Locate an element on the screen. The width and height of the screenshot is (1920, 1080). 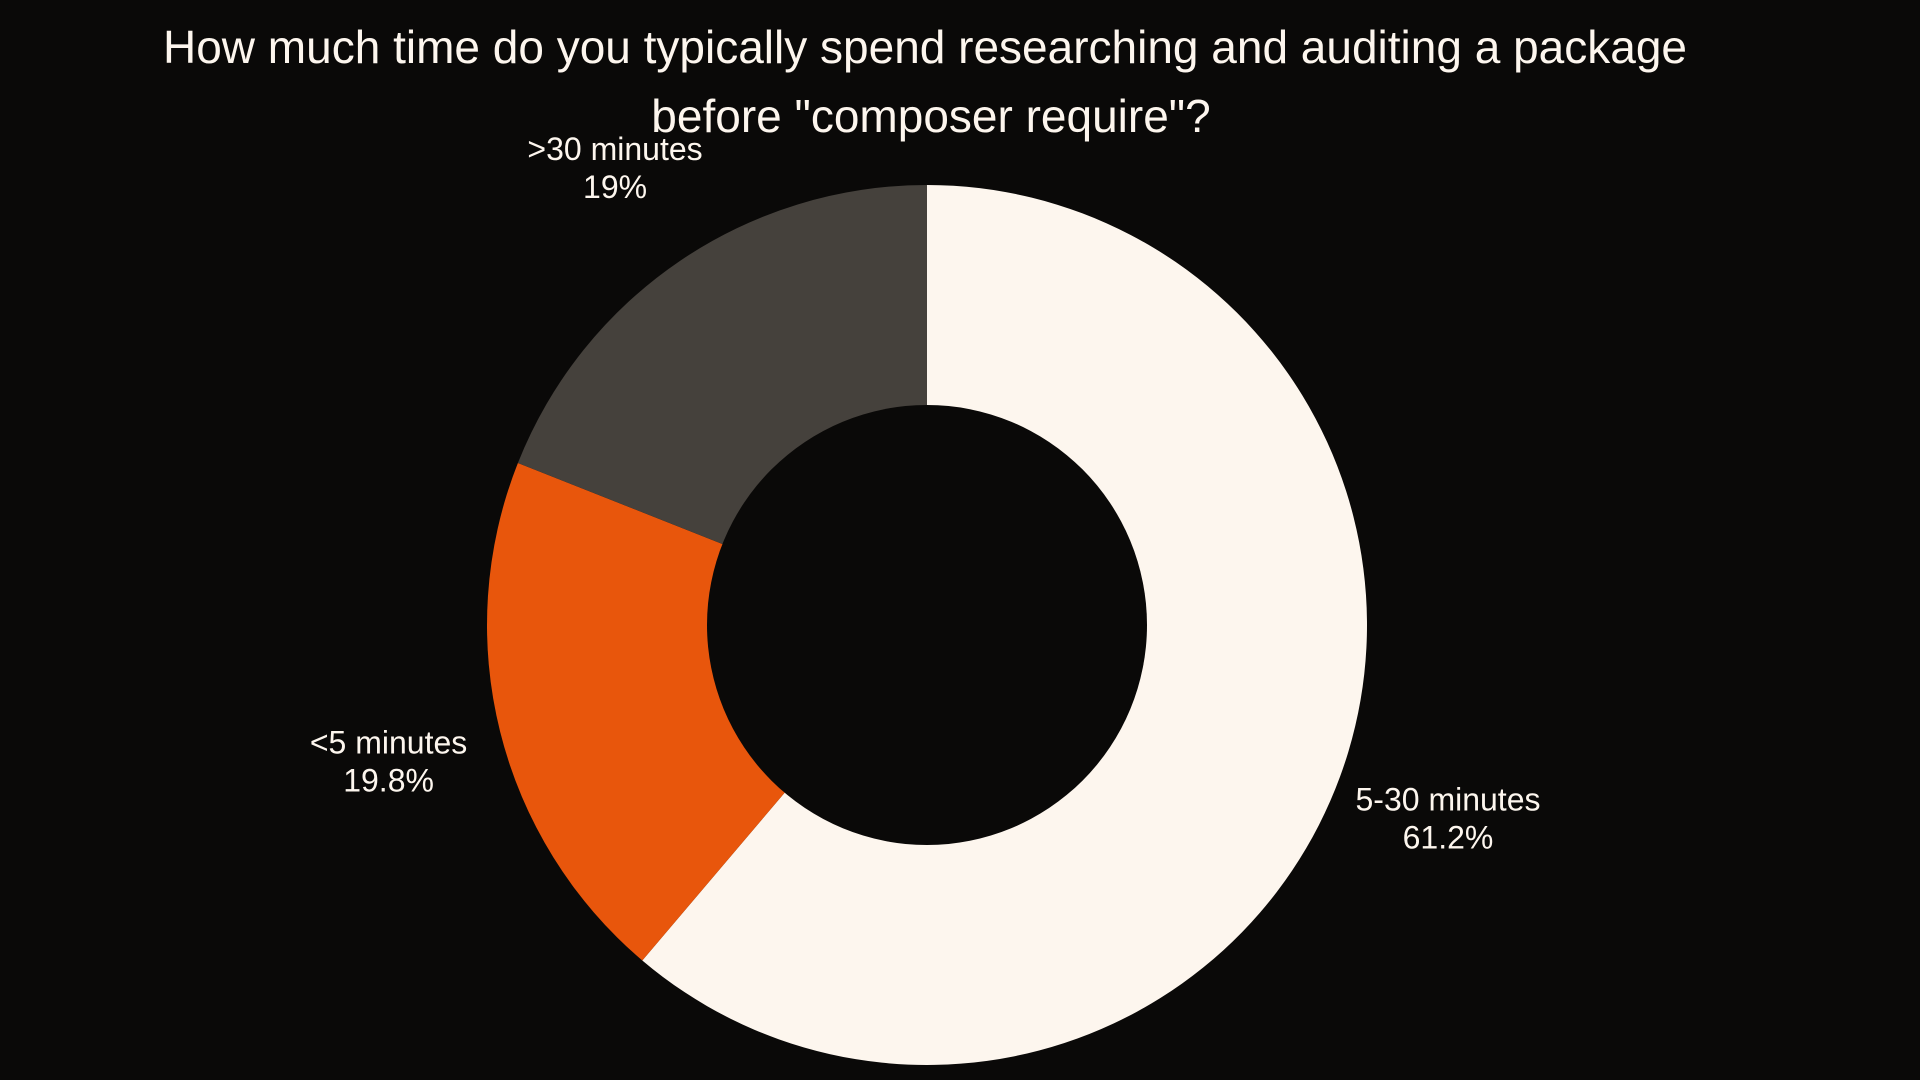
slice-label-5-30-minutes: 5-30 minutes is located at coordinates (1448, 799).